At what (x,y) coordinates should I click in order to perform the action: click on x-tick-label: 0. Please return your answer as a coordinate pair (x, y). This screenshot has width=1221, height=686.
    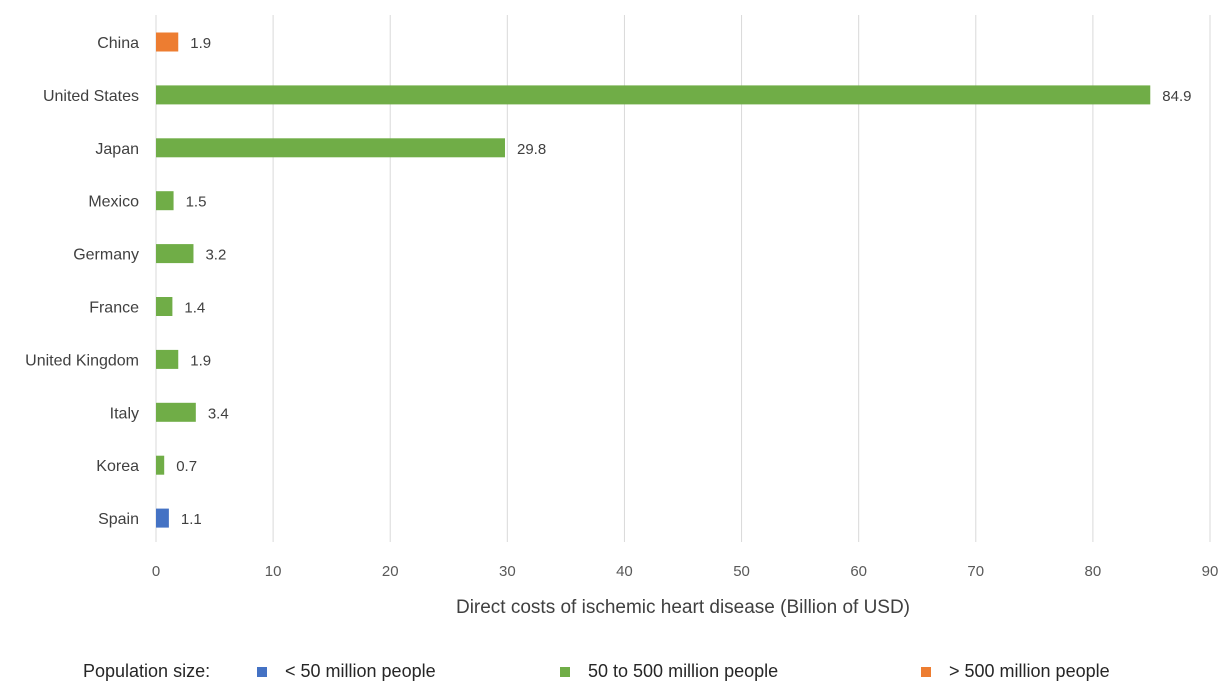
    Looking at the image, I should click on (156, 571).